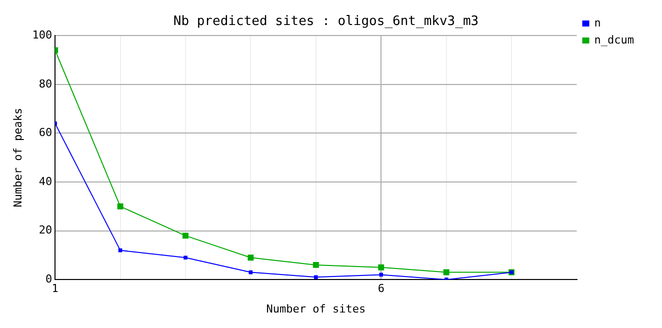 This screenshot has width=662, height=328. What do you see at coordinates (614, 39) in the screenshot?
I see `legend-label: n_dcum` at bounding box center [614, 39].